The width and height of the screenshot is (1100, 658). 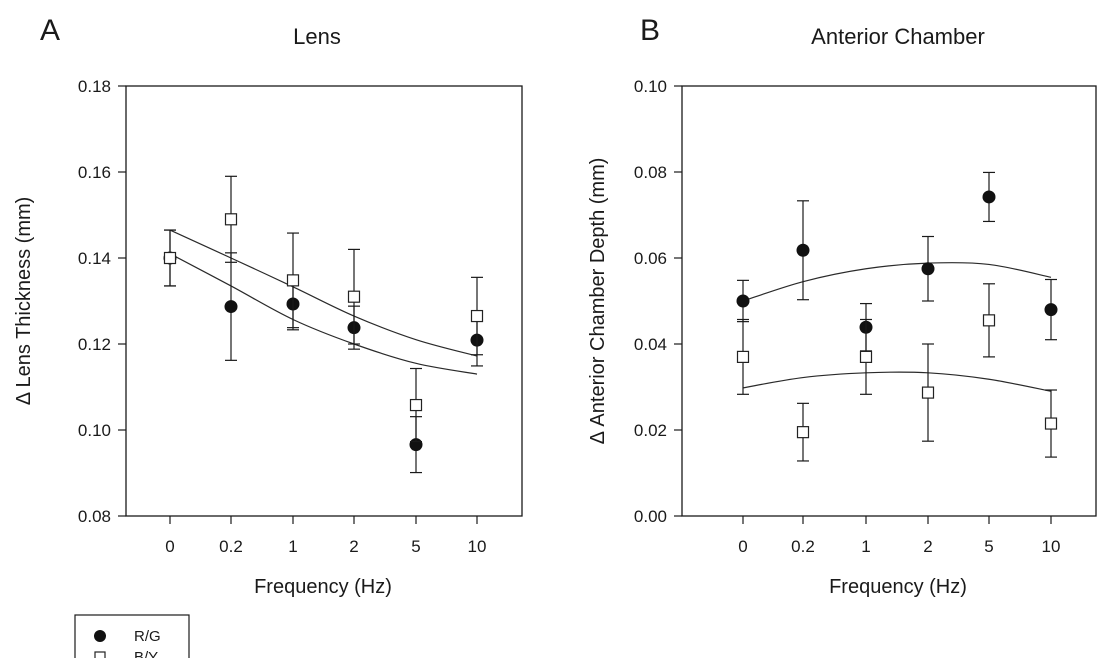 What do you see at coordinates (650, 30) in the screenshot?
I see `panel-b-letter: B` at bounding box center [650, 30].